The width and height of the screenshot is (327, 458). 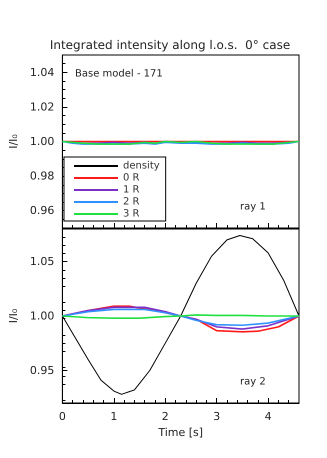 What do you see at coordinates (119, 74) in the screenshot?
I see `annotation: Base model - 171` at bounding box center [119, 74].